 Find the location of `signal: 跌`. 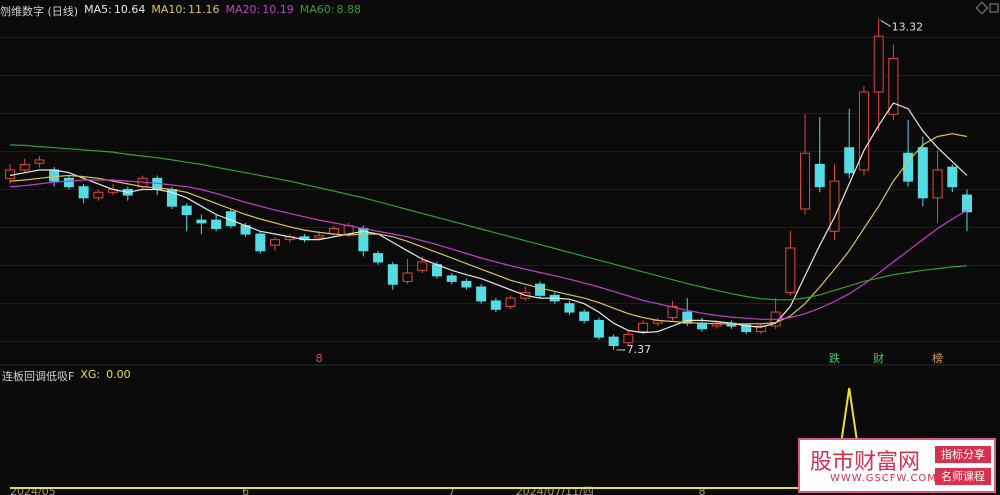

signal: 跌 is located at coordinates (834, 358).